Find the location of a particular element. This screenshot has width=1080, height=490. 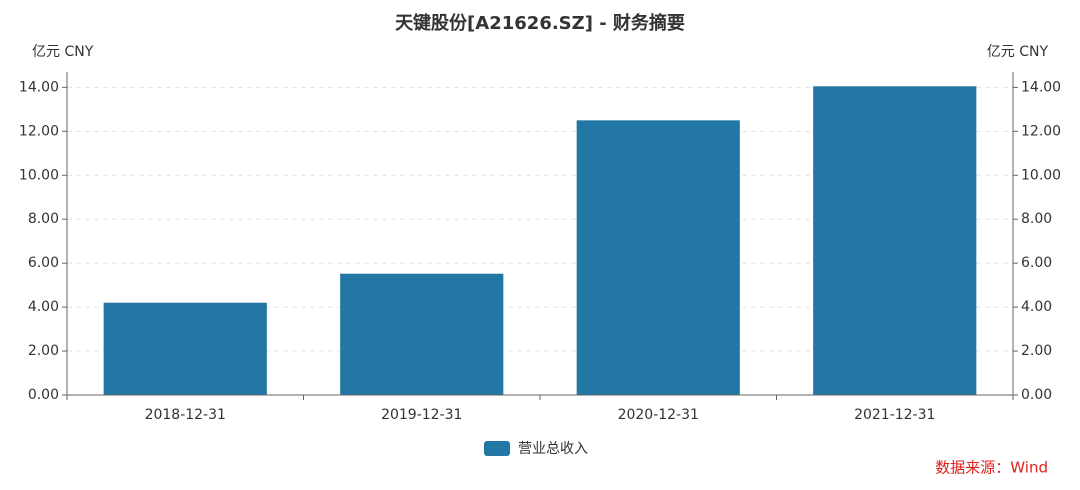

x-tick-label: 2020-12-31 is located at coordinates (658, 415).